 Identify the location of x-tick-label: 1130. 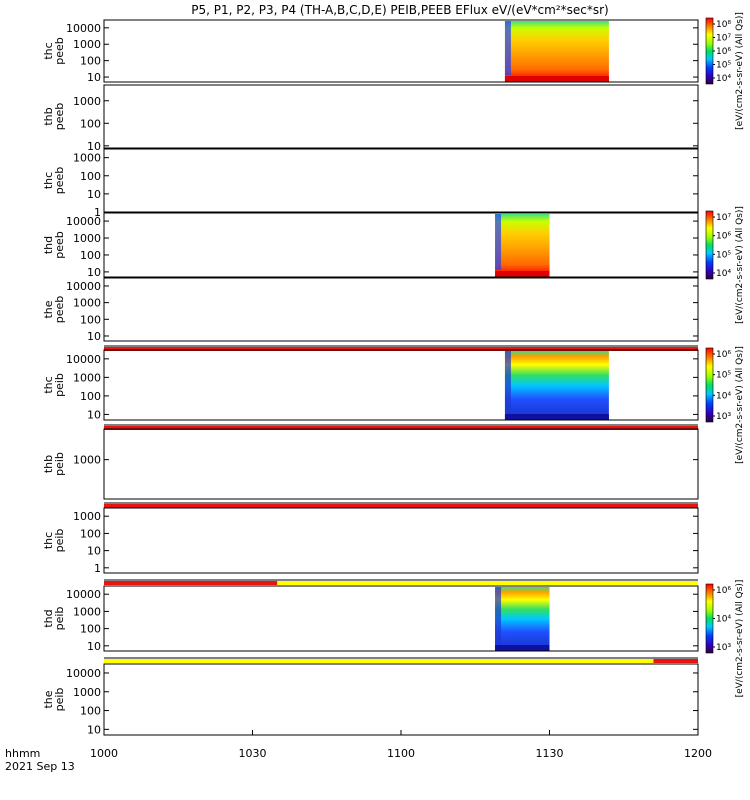
(550, 753).